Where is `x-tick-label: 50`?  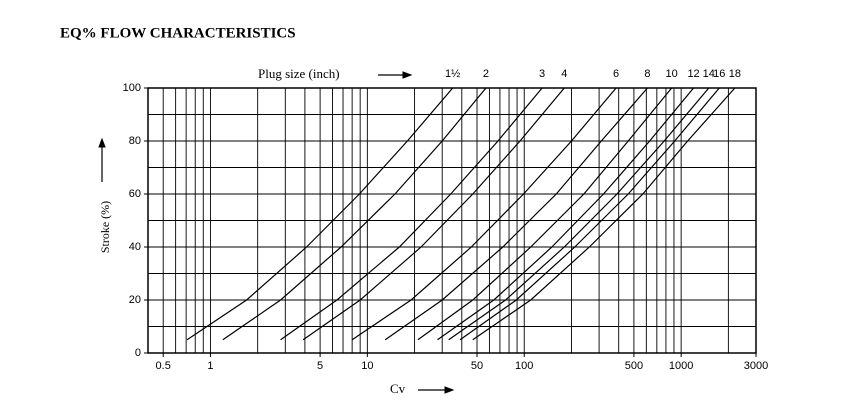
x-tick-label: 50 is located at coordinates (477, 366).